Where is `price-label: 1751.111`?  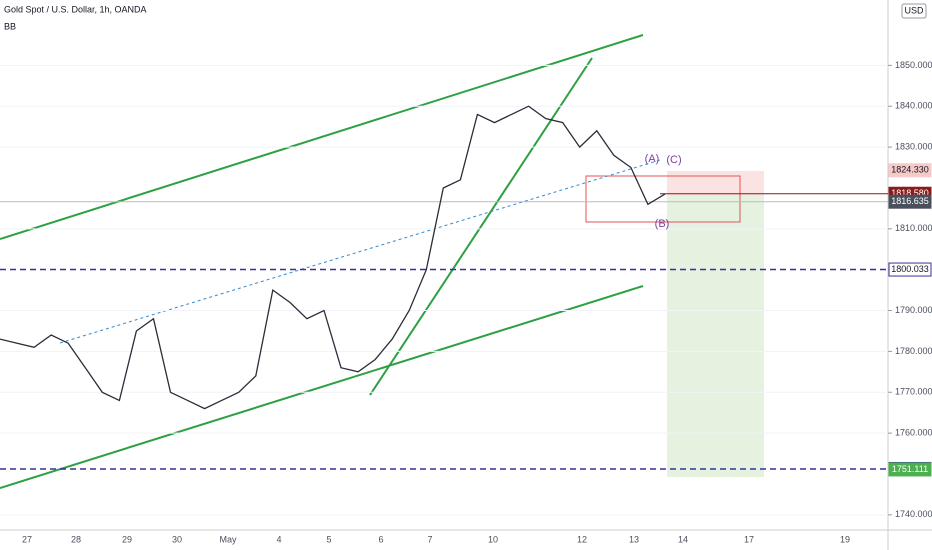
price-label: 1751.111 is located at coordinates (910, 469).